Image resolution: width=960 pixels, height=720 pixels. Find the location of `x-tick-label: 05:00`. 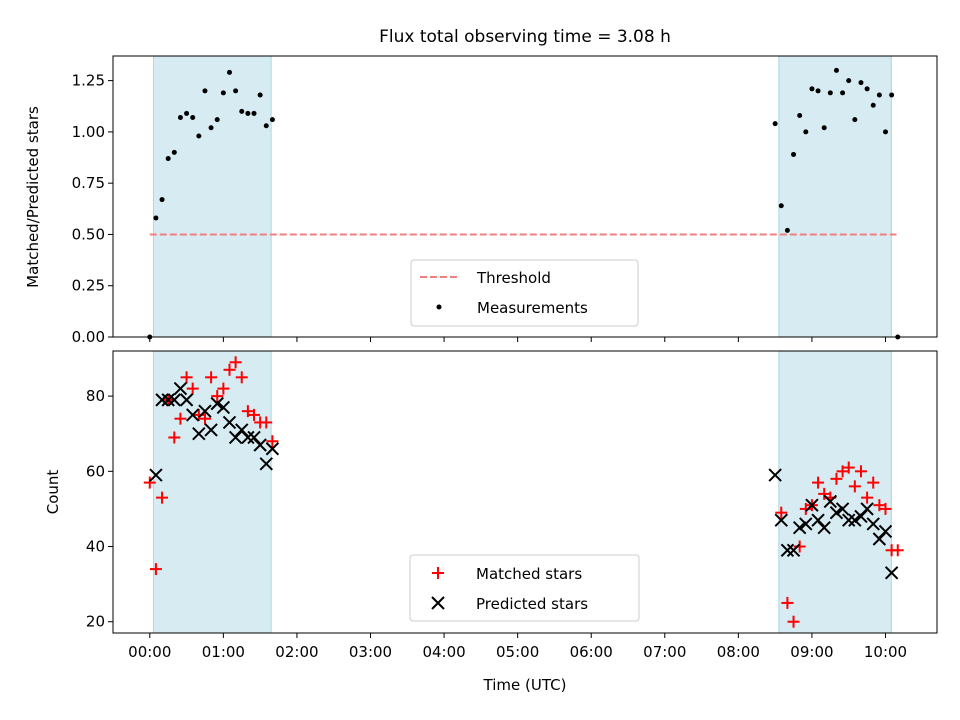

x-tick-label: 05:00 is located at coordinates (517, 652).